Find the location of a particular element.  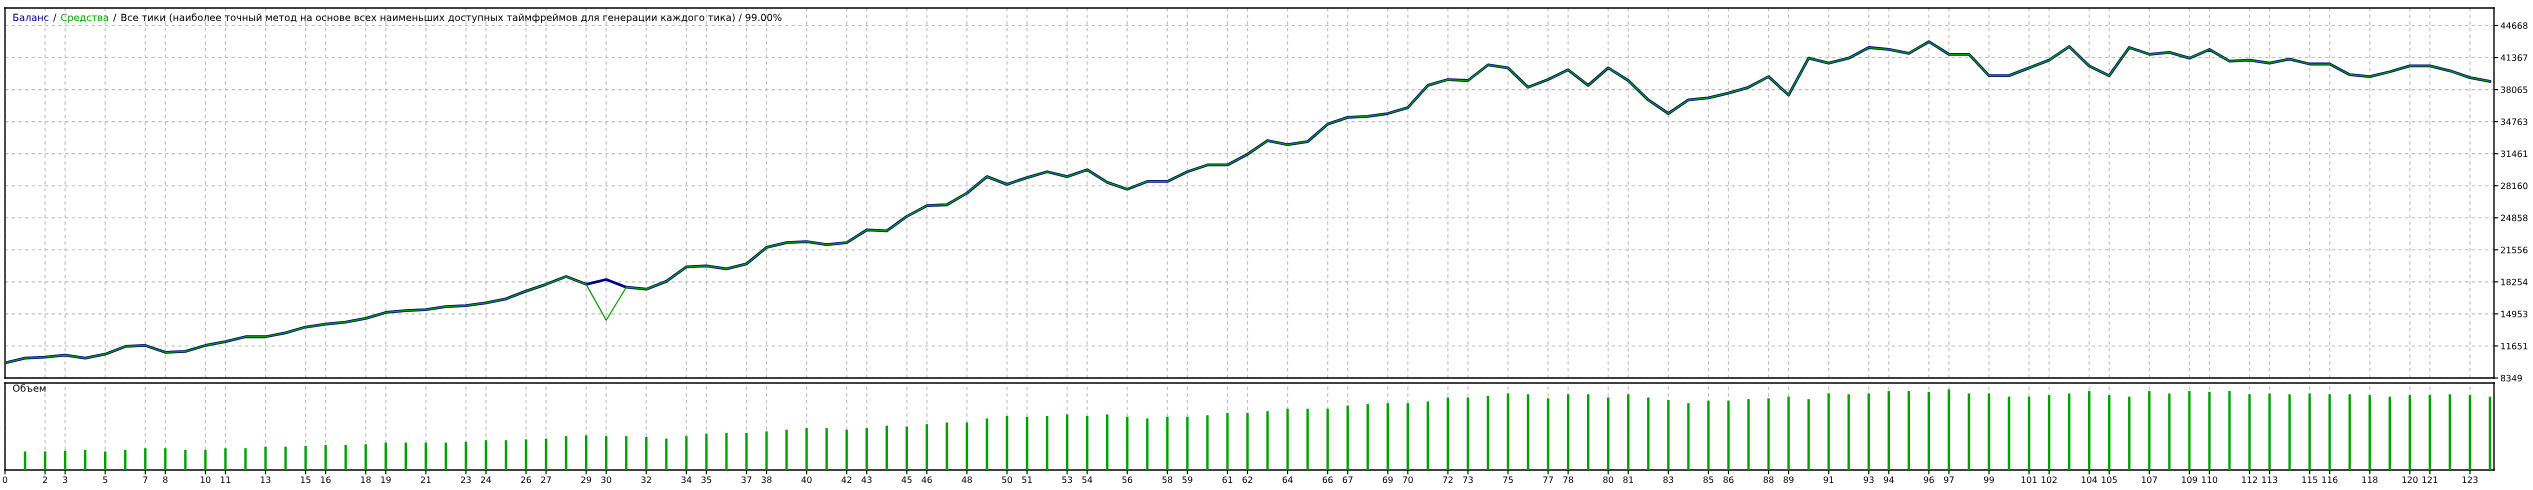

x-tick-label: 0 is located at coordinates (5, 480).